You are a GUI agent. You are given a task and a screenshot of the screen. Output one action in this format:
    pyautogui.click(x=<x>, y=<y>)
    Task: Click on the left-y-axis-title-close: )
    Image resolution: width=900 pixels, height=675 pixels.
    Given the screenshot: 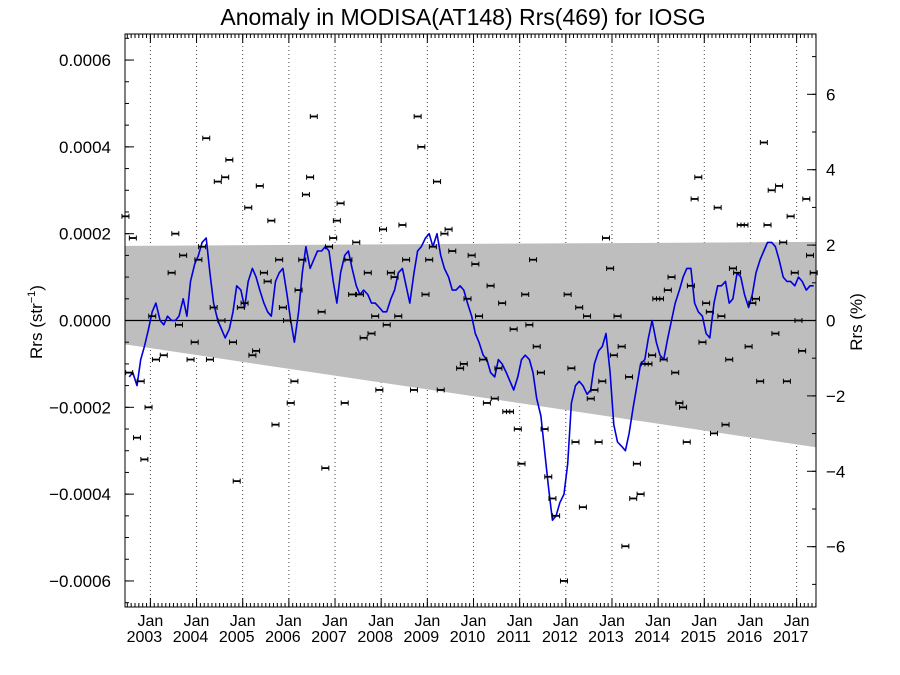 What is the action you would take?
    pyautogui.click(x=36, y=288)
    